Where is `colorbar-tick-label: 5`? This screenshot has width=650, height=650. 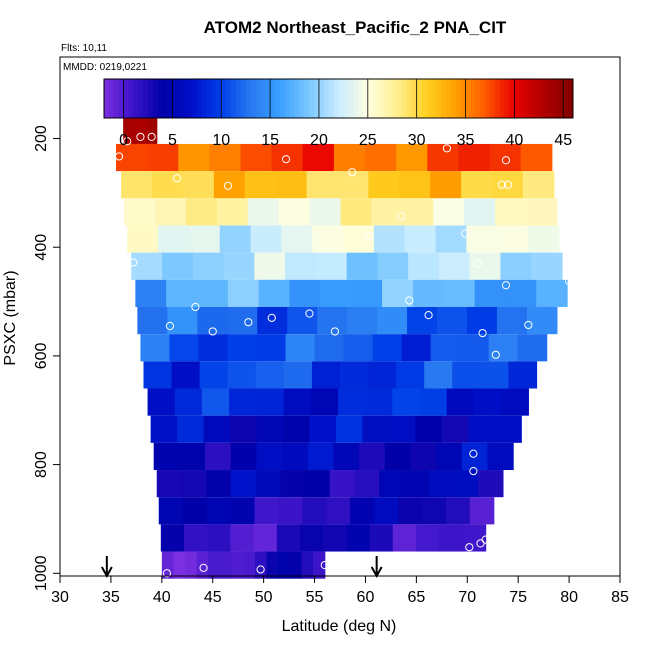 colorbar-tick-label: 5 is located at coordinates (172, 140).